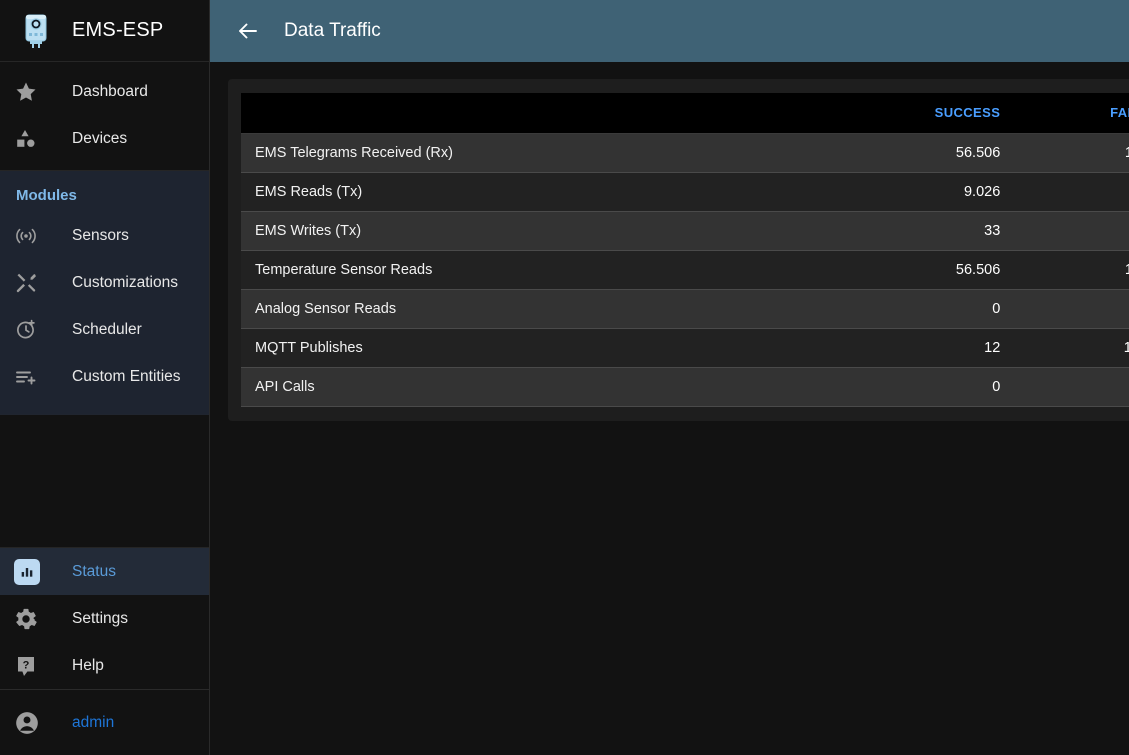  What do you see at coordinates (94, 571) in the screenshot?
I see `sidebar-item-label: Status` at bounding box center [94, 571].